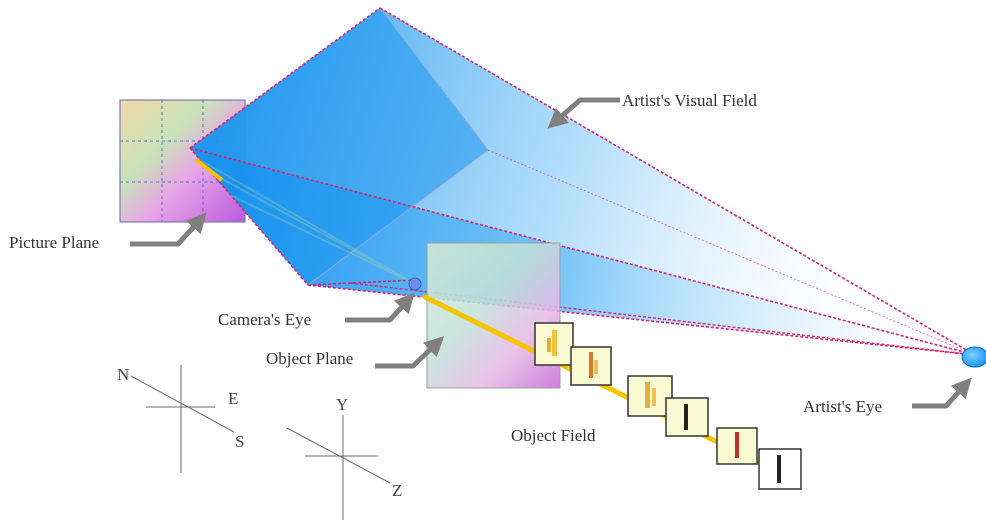 The width and height of the screenshot is (986, 520). What do you see at coordinates (689, 100) in the screenshot?
I see `label-artists-visual-field: Artist's Visual Field` at bounding box center [689, 100].